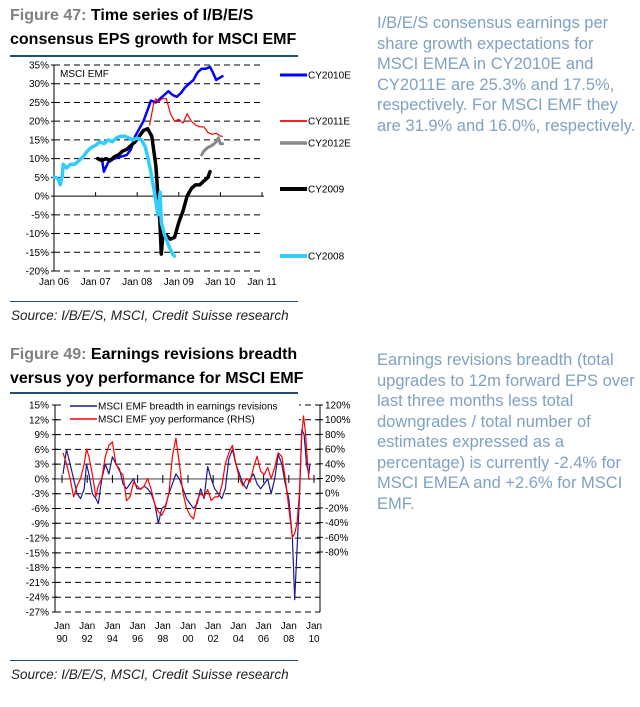 Image resolution: width=640 pixels, height=707 pixels. What do you see at coordinates (154, 393) in the screenshot?
I see `figure-49-title-rule` at bounding box center [154, 393].